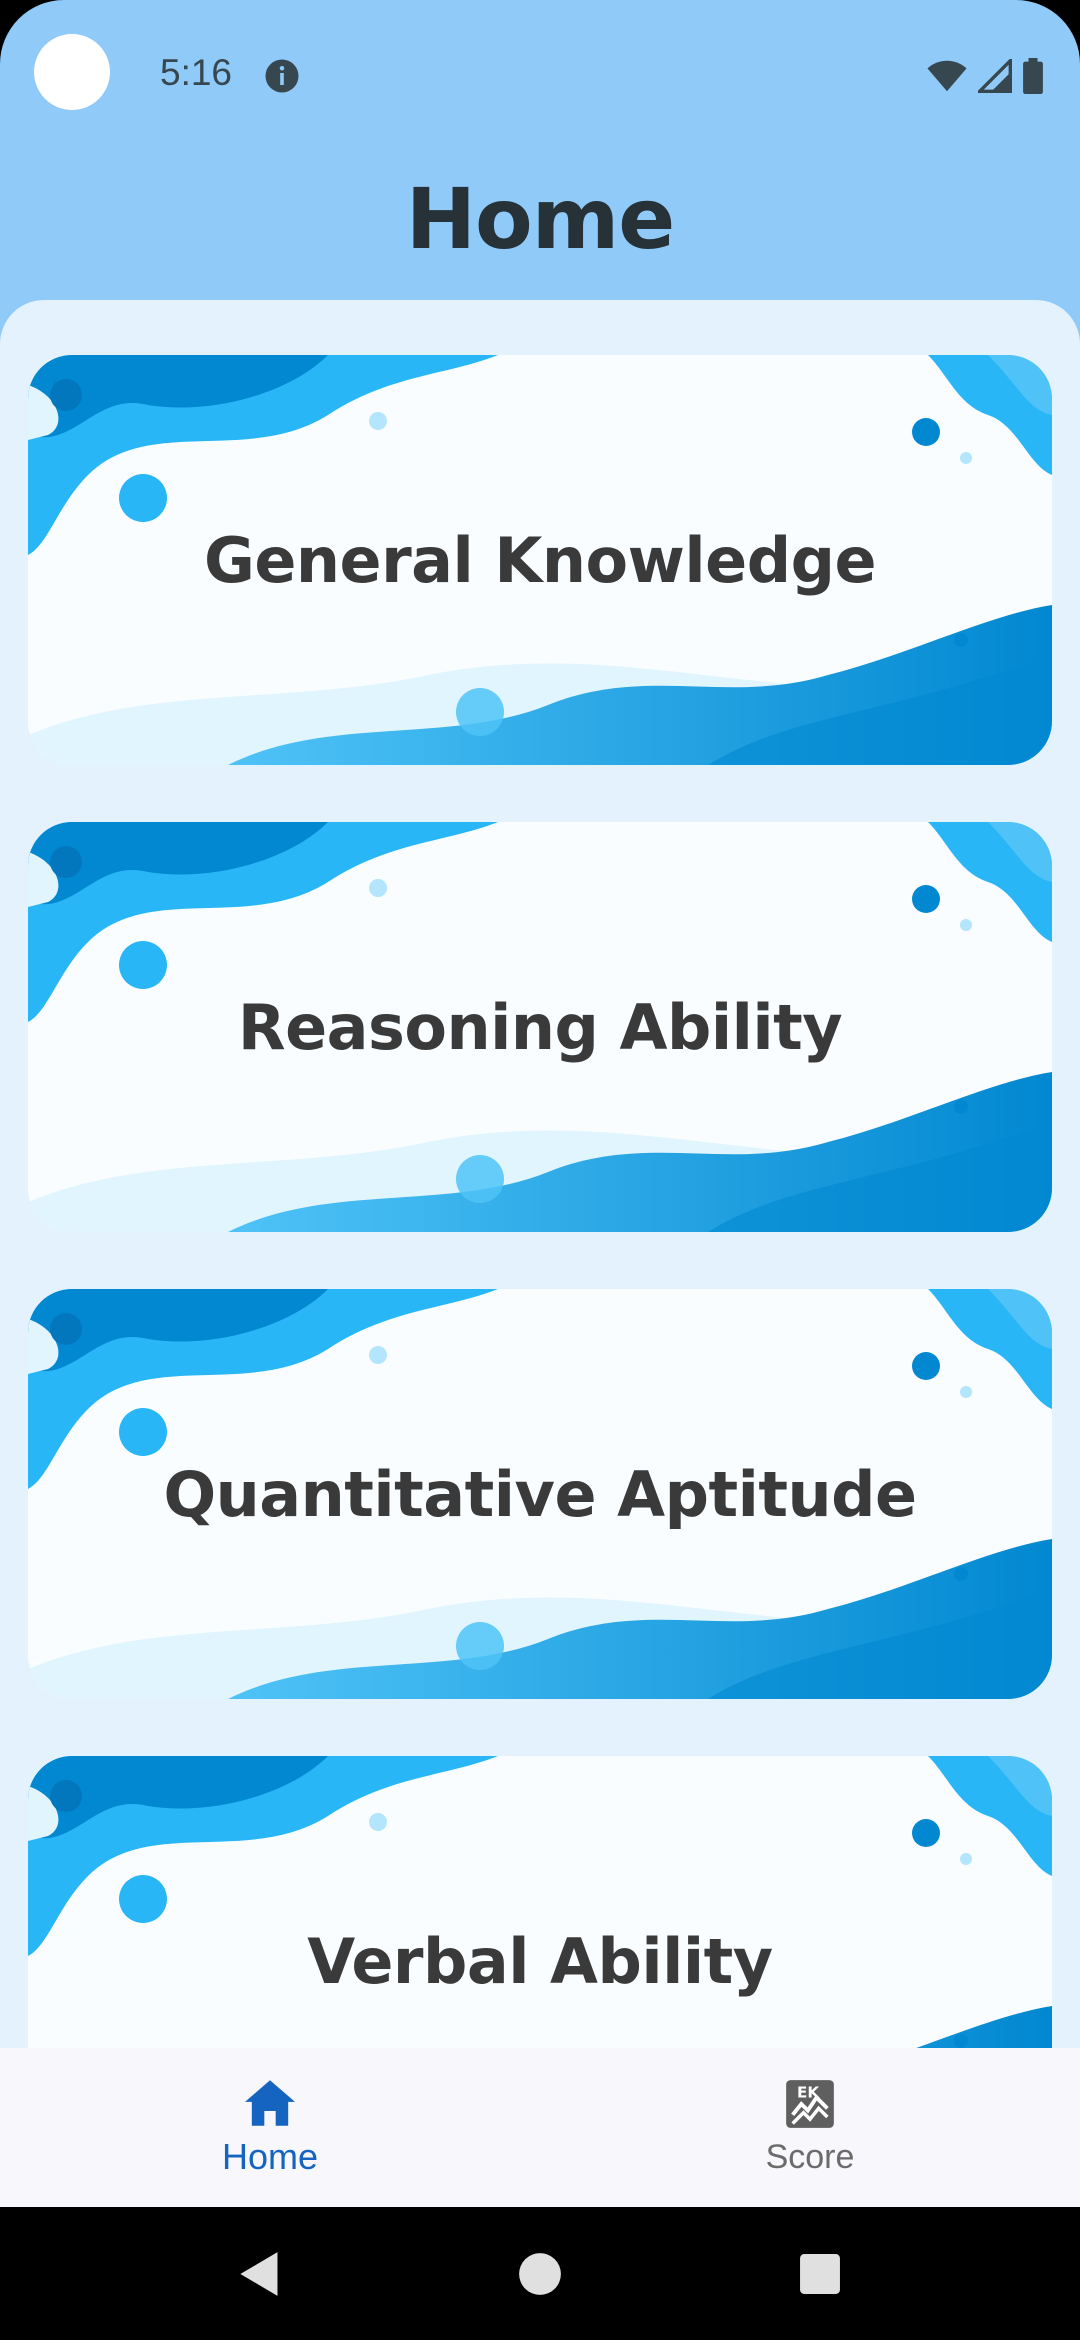  I want to click on category-label: Quantitative Aptitude, so click(540, 1494).